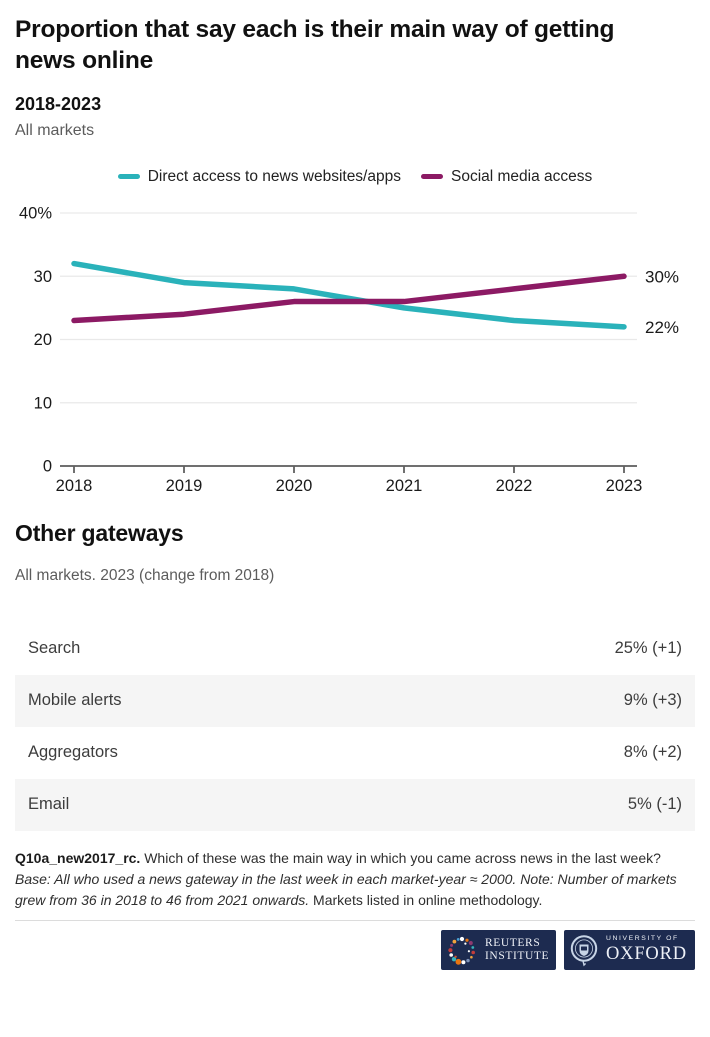  What do you see at coordinates (75, 700) in the screenshot?
I see `row-label: Mobile alerts` at bounding box center [75, 700].